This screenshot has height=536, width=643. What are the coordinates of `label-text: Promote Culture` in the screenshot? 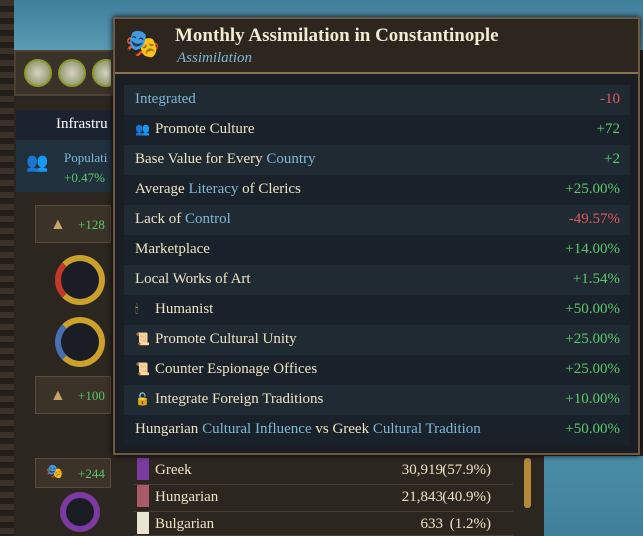 It's located at (205, 129).